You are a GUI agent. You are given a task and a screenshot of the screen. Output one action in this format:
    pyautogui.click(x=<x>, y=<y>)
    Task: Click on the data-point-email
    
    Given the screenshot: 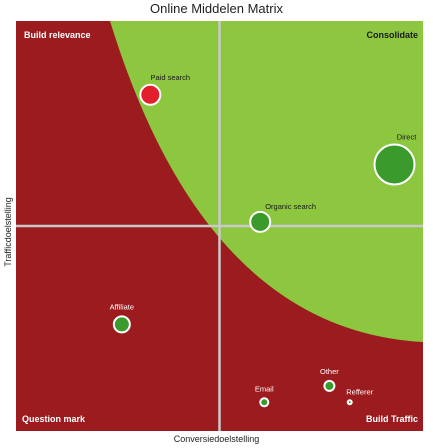 What is the action you would take?
    pyautogui.click(x=264, y=402)
    